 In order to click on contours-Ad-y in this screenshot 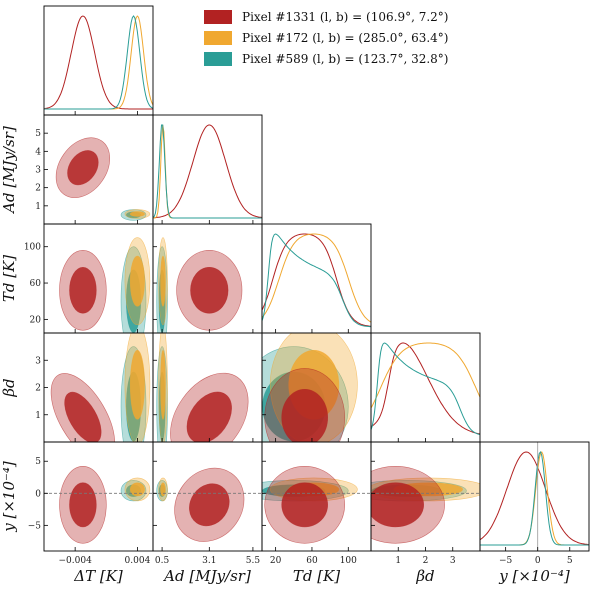, I will do `click(200, 504)`.